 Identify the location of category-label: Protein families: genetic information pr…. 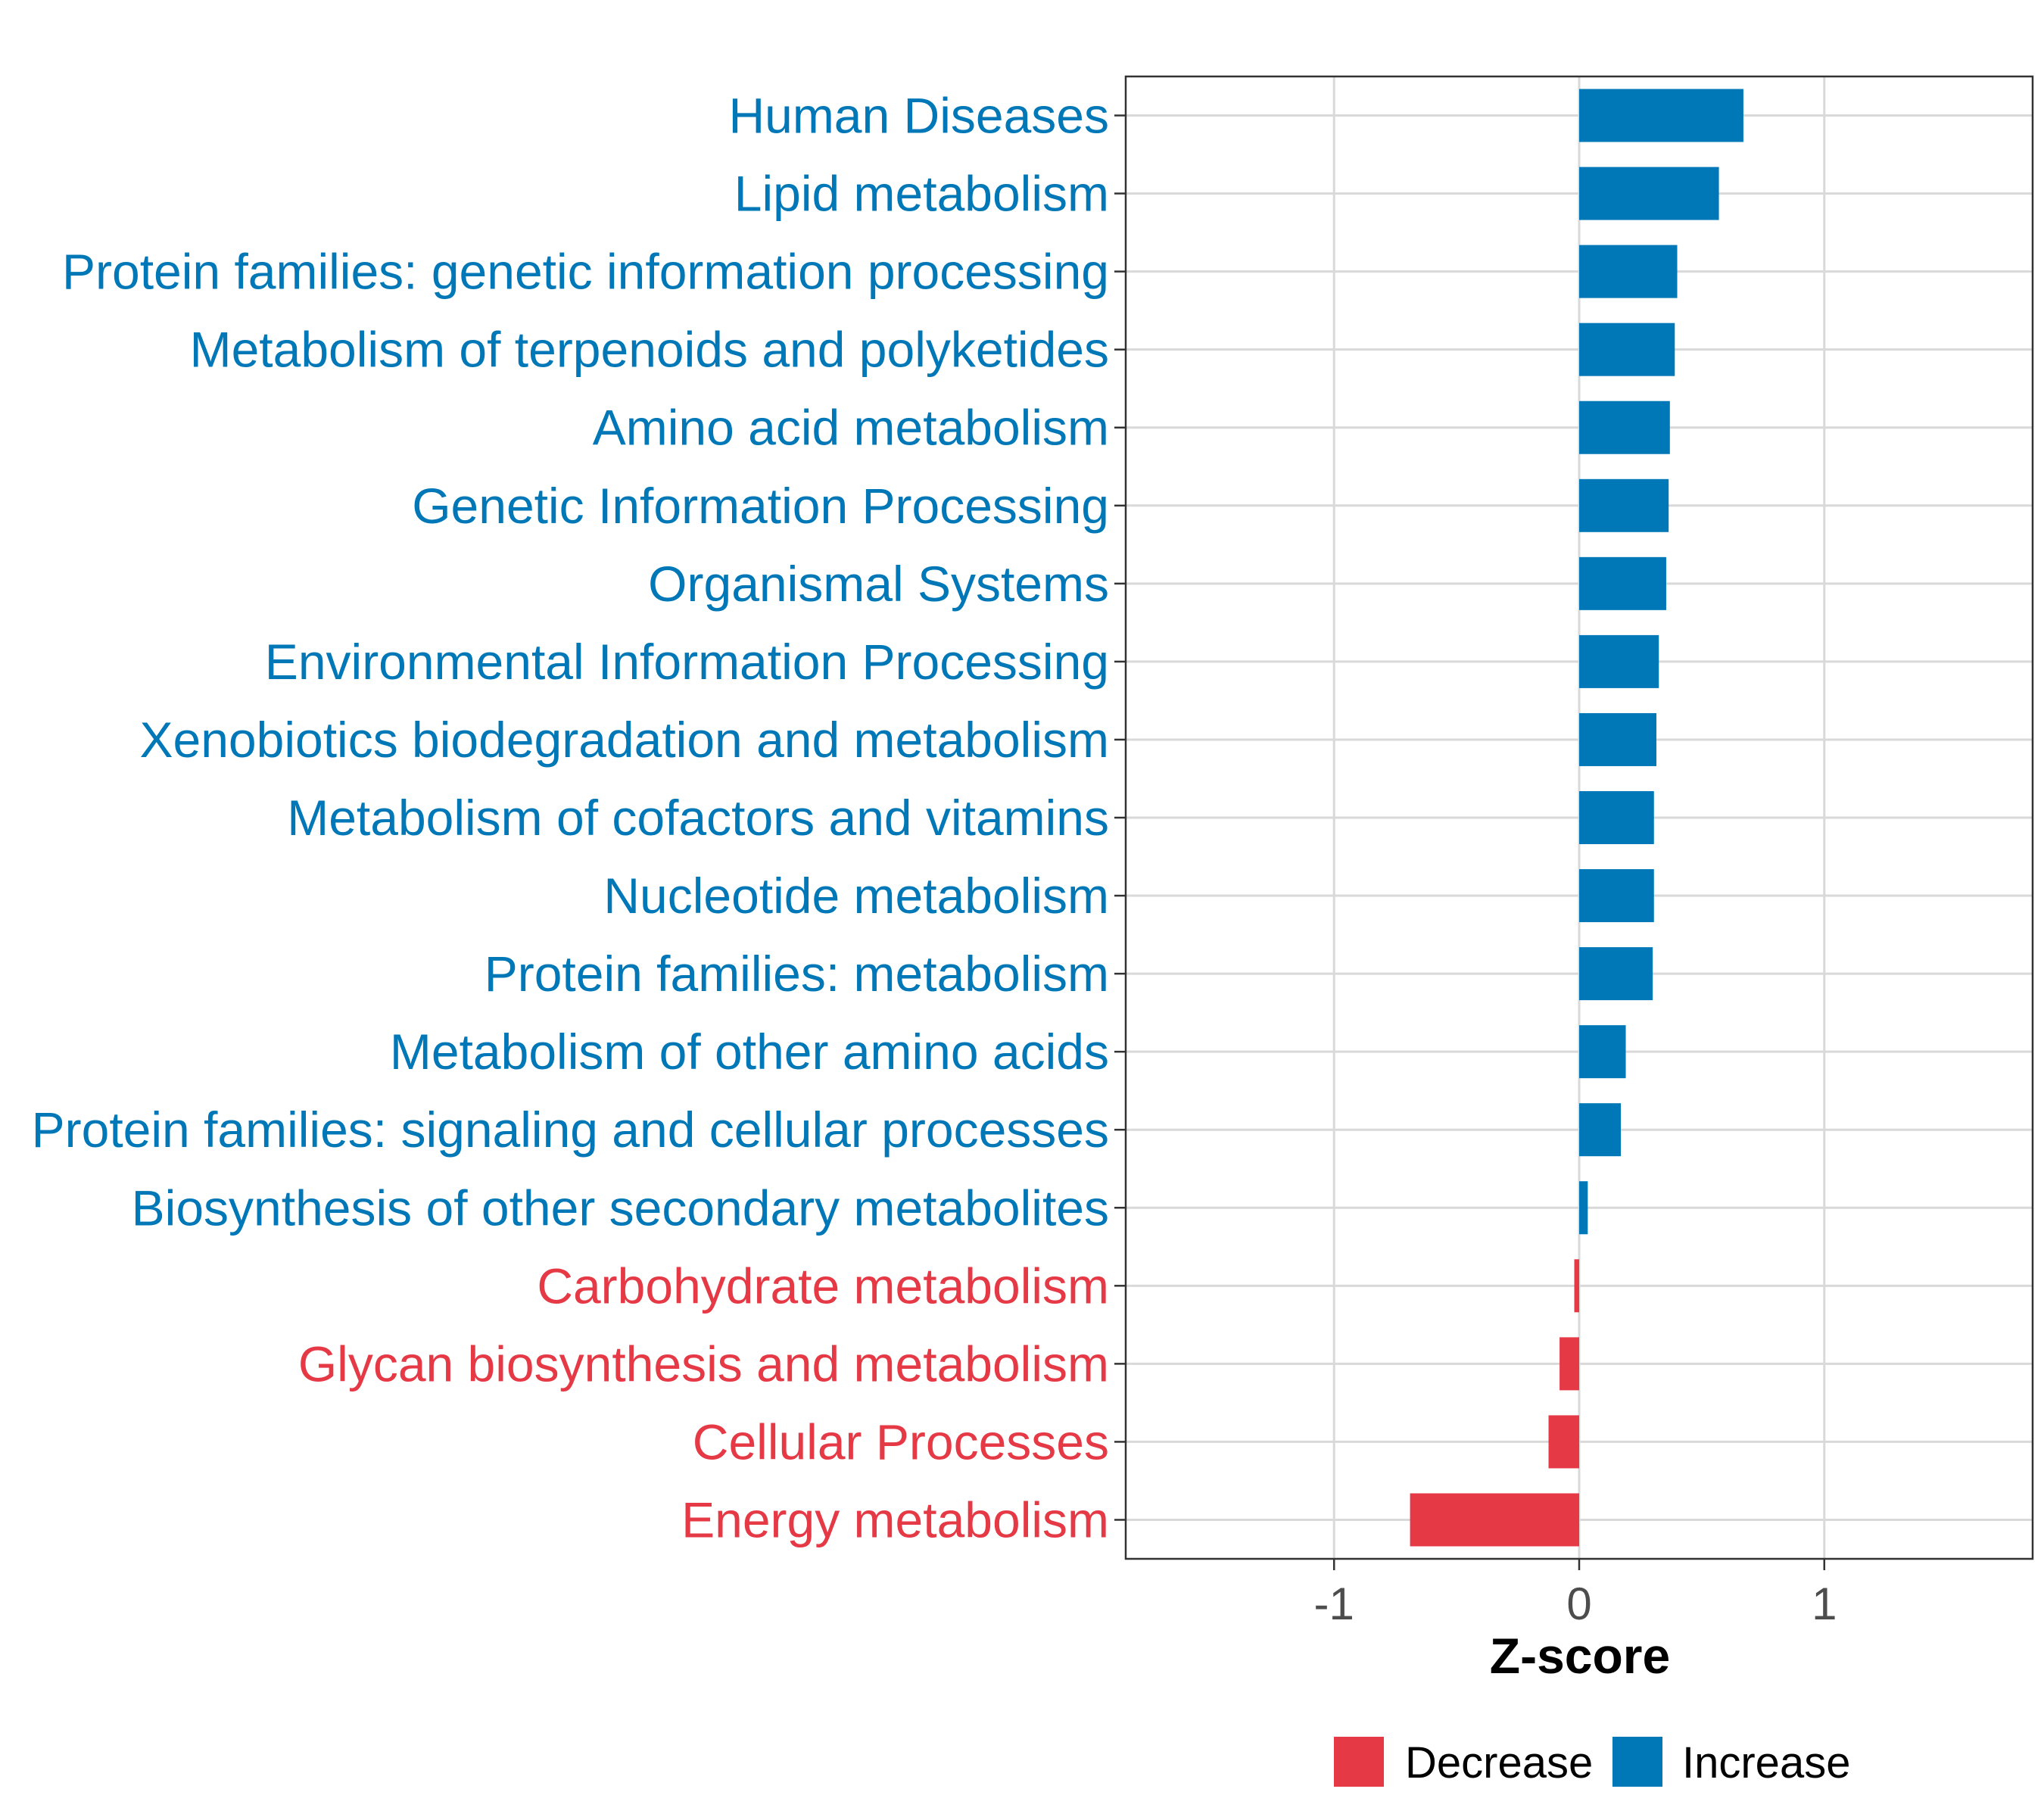
(585, 272).